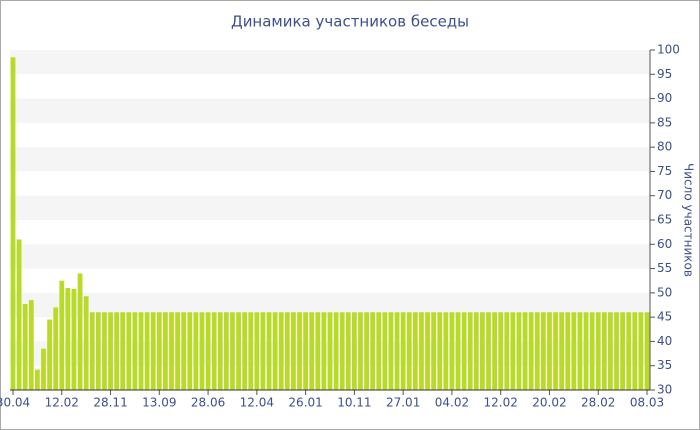 The width and height of the screenshot is (700, 430). What do you see at coordinates (664, 268) in the screenshot?
I see `y-tick-label: 55` at bounding box center [664, 268].